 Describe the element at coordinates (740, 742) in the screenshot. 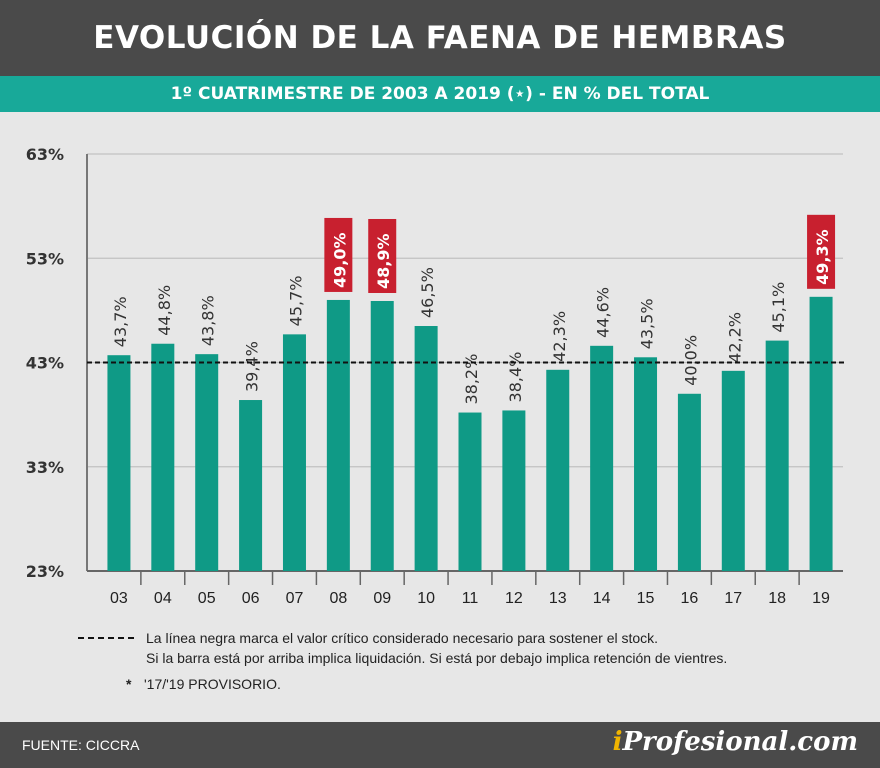

I see `brand-logo-text: Profesional.com` at that location.